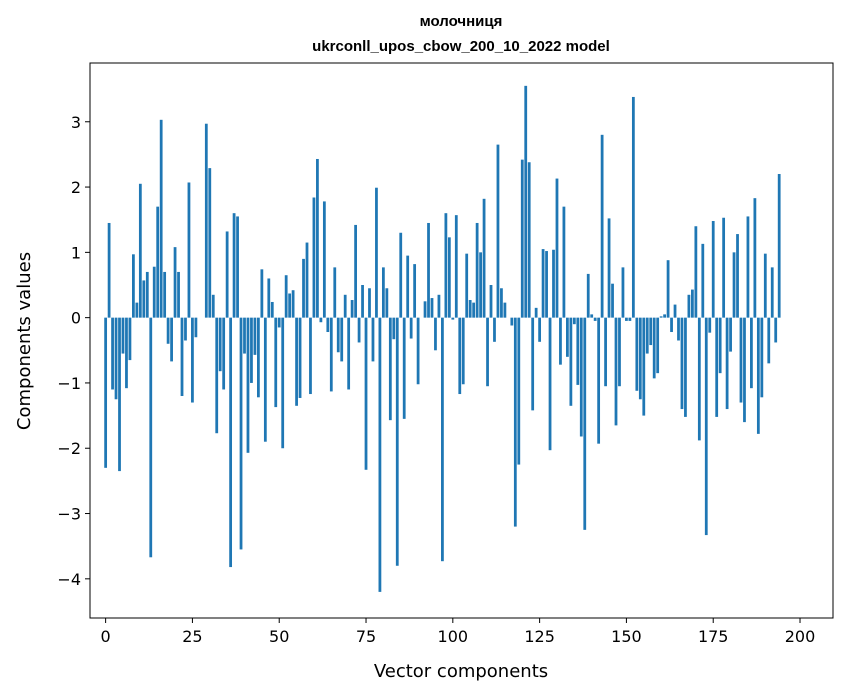 The width and height of the screenshot is (847, 696). I want to click on y-tick-label: −1, so click(69, 383).